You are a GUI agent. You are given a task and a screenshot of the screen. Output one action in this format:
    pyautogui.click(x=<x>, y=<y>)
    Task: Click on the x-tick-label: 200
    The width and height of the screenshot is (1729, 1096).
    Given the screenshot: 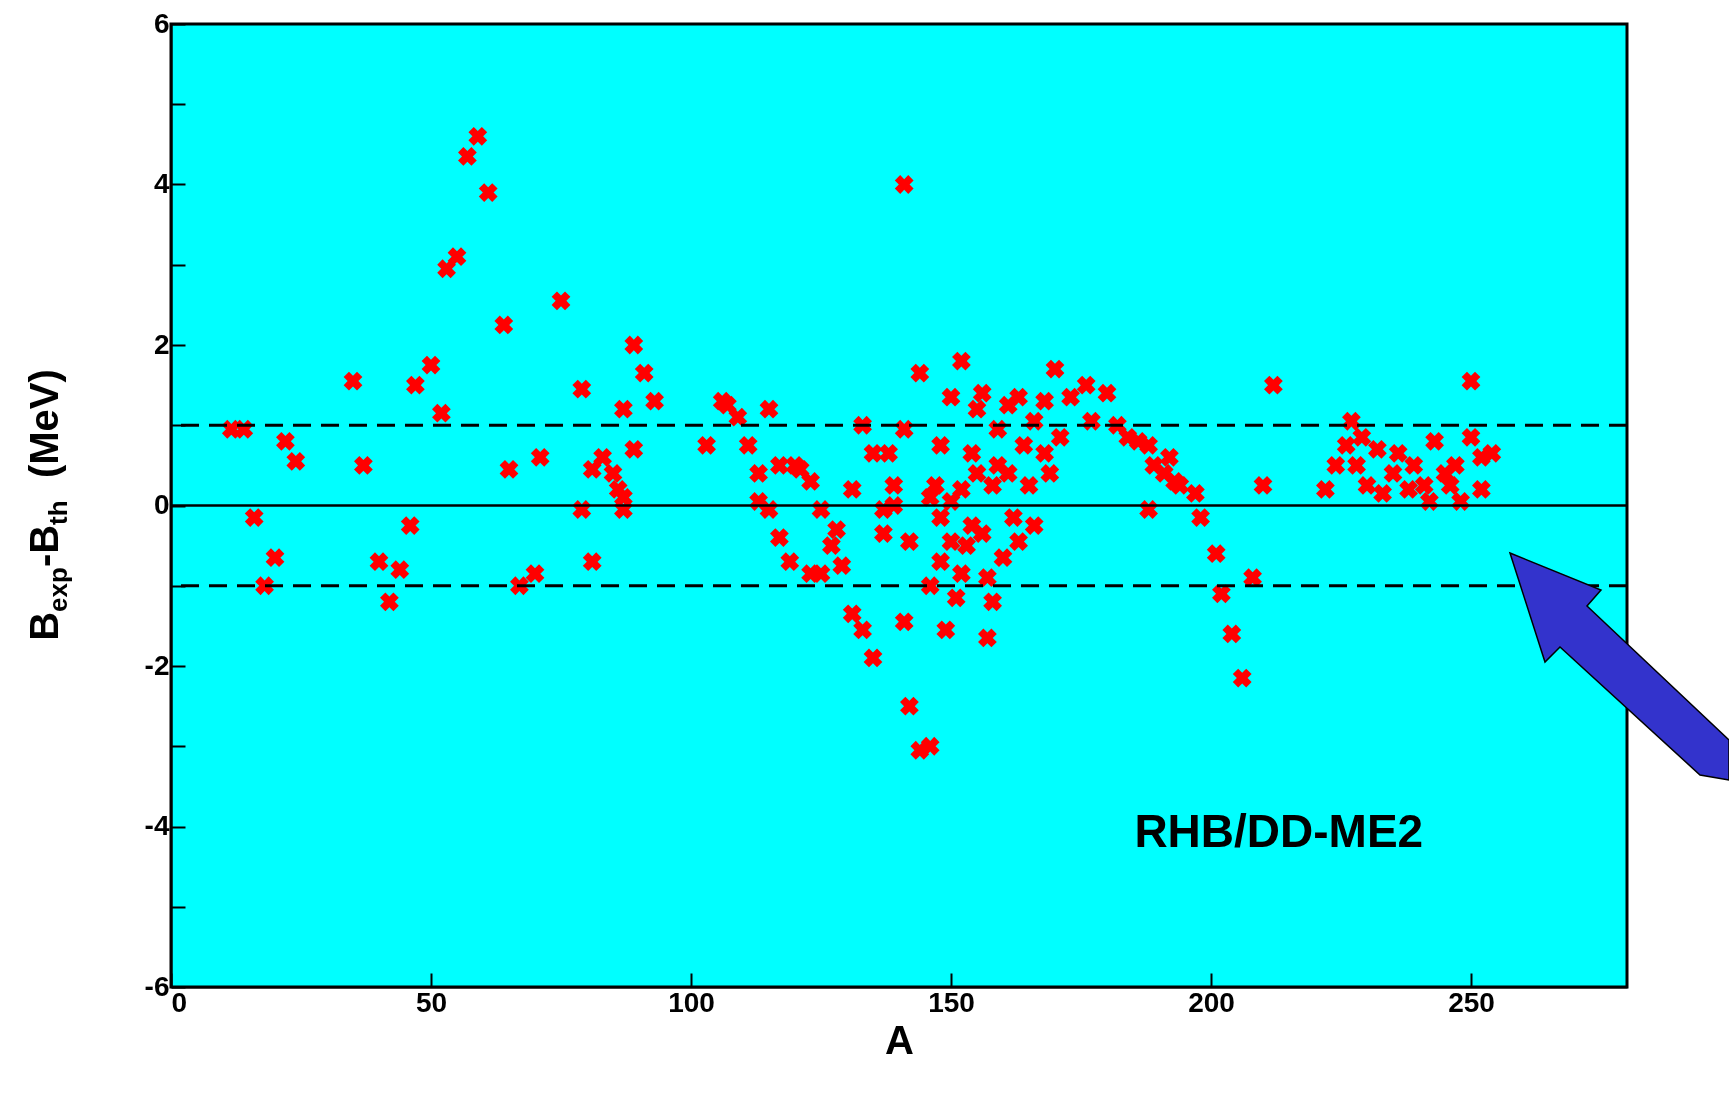 What is the action you would take?
    pyautogui.click(x=1211, y=1002)
    